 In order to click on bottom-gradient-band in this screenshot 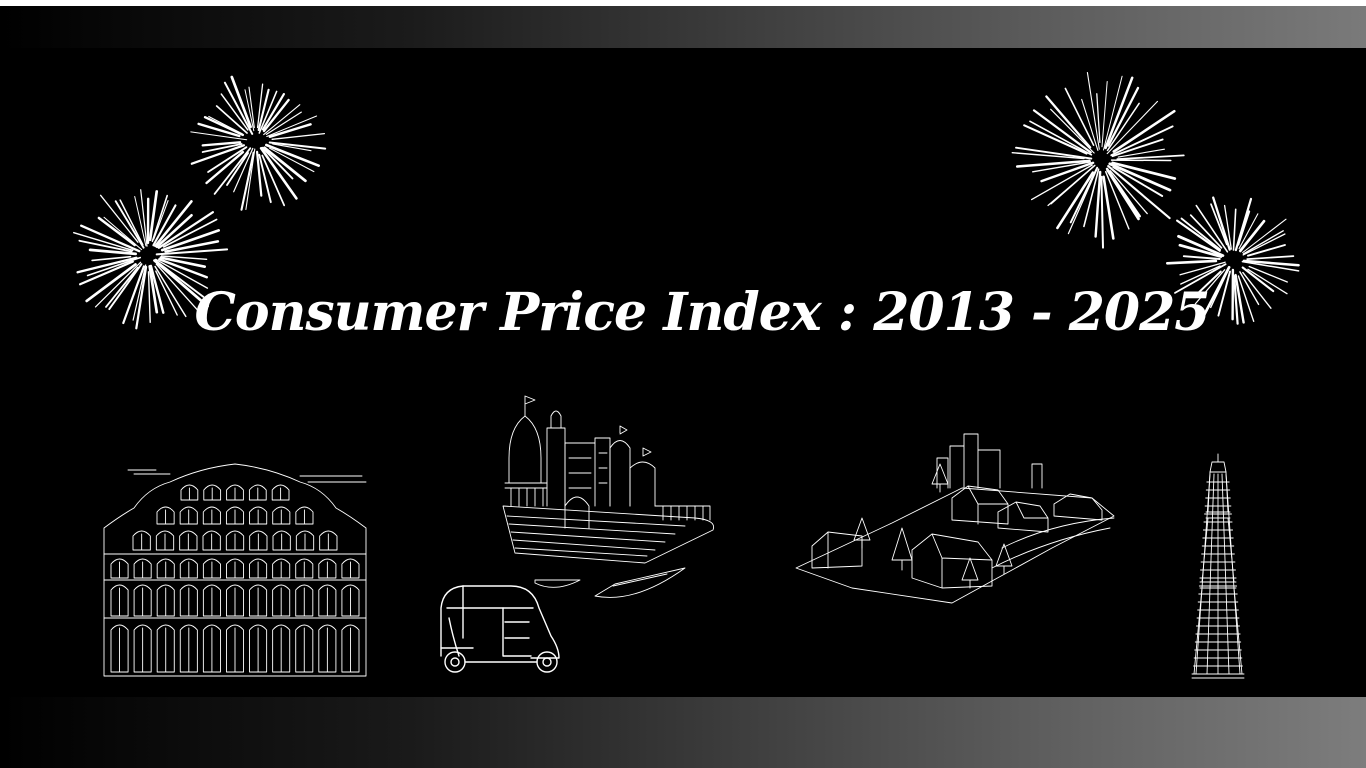, I will do `click(683, 732)`.